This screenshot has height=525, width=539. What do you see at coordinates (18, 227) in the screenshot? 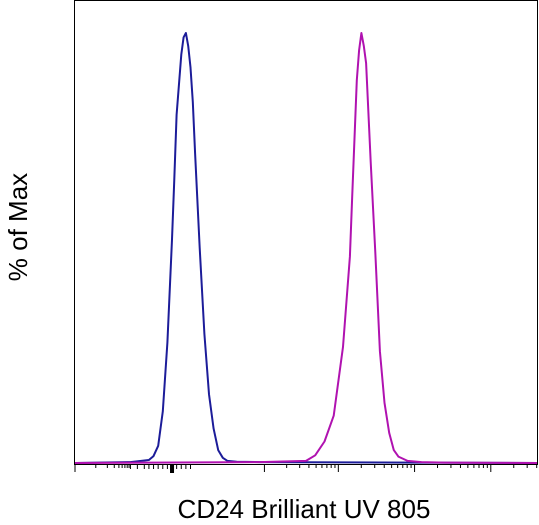
I see `y-axis-label: % of Max` at bounding box center [18, 227].